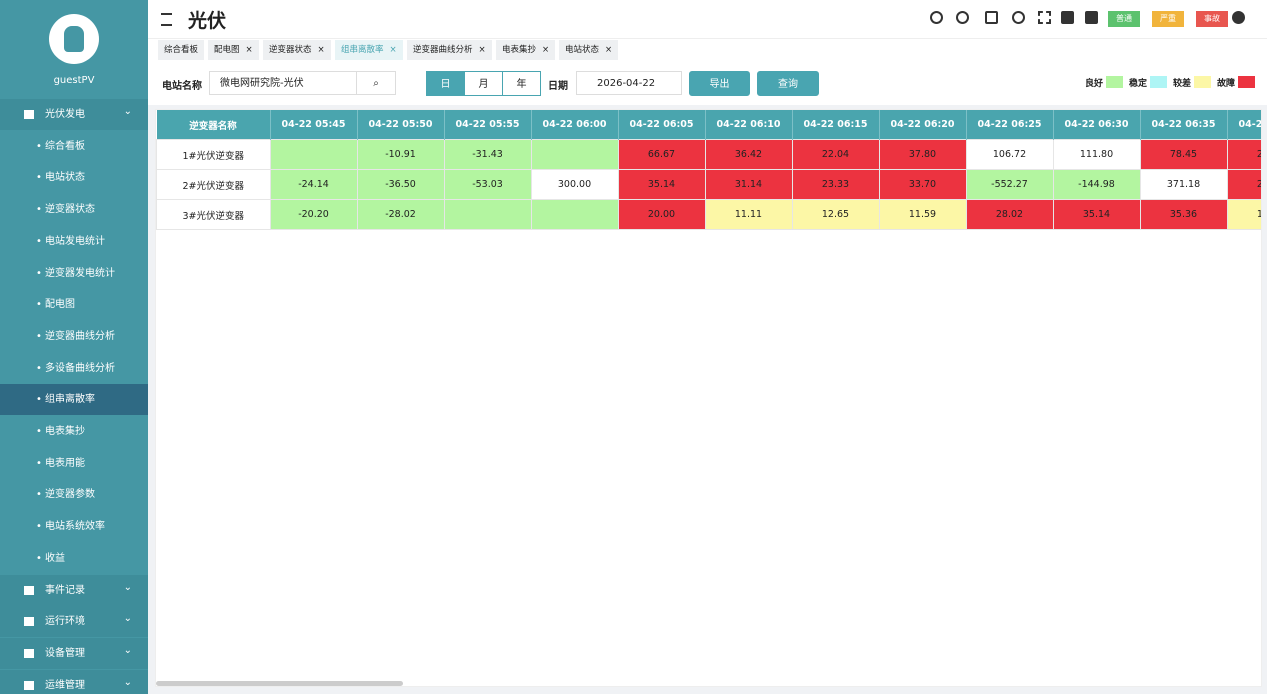  Describe the element at coordinates (74, 589) in the screenshot. I see `menu-group: 事件记录` at that location.